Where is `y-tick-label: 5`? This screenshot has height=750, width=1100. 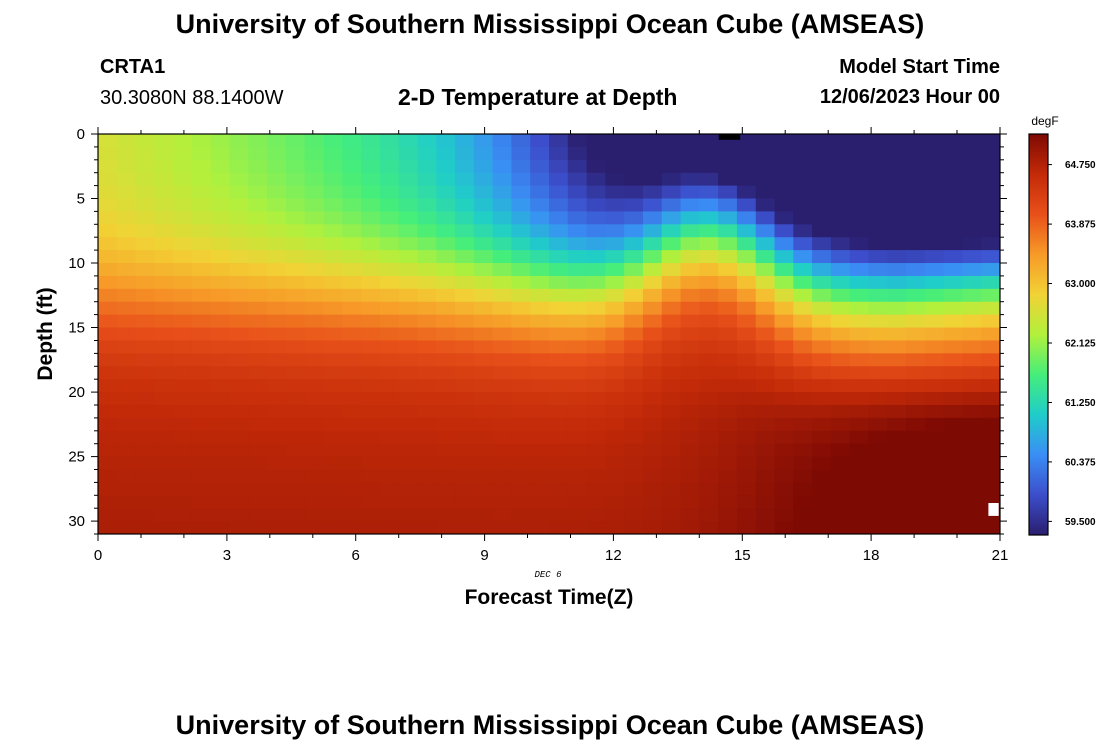 y-tick-label: 5 is located at coordinates (81, 199).